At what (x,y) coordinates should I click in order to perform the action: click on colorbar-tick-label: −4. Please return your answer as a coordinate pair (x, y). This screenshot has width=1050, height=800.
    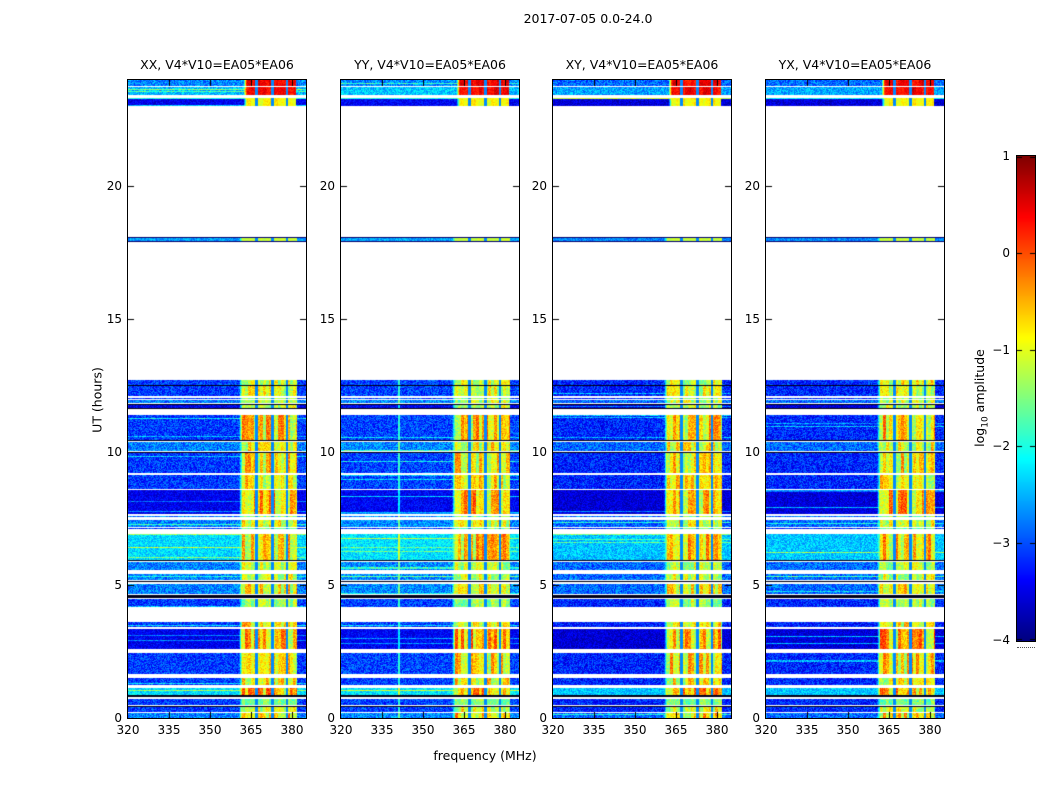
    Looking at the image, I should click on (1001, 640).